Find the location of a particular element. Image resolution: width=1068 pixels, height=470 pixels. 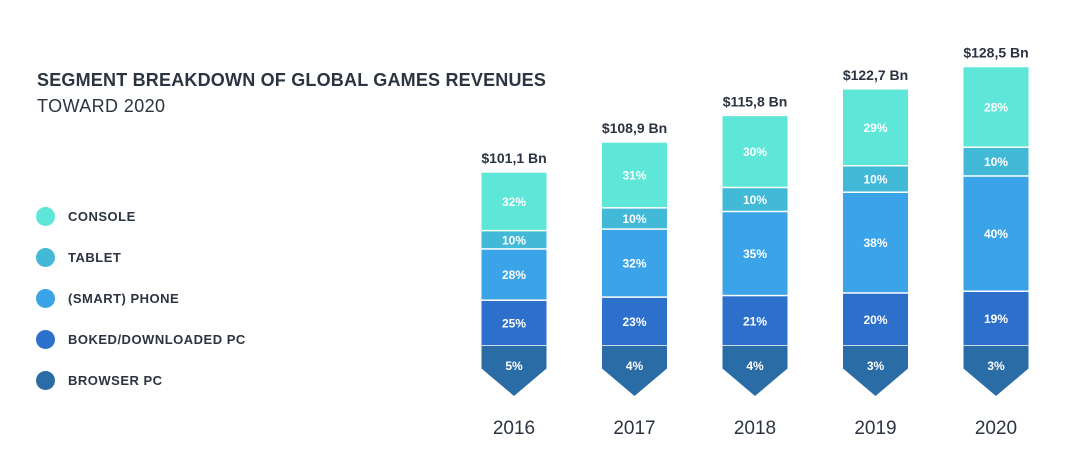

data-label-browser-pc-2020: 3% is located at coordinates (996, 366).